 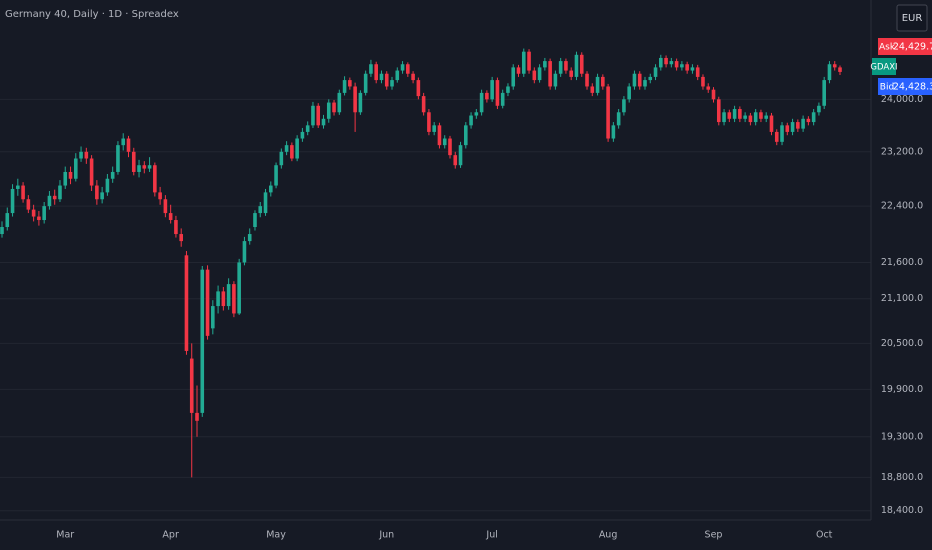 I want to click on y-tick-label: 18,800.0, so click(x=902, y=477).